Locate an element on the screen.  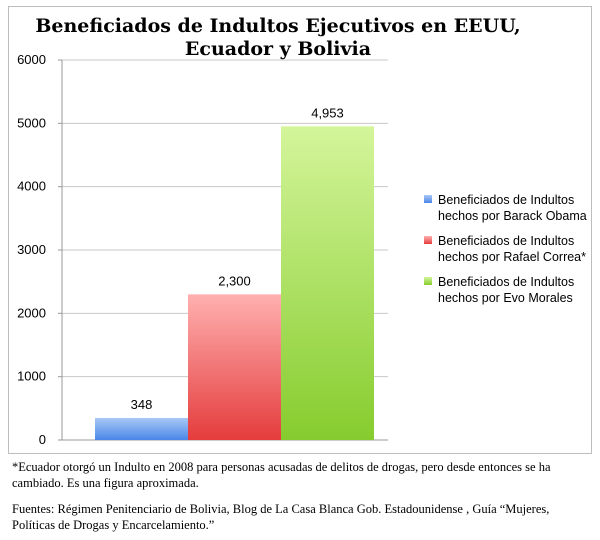
y-tick-label: 4000 is located at coordinates (31, 186).